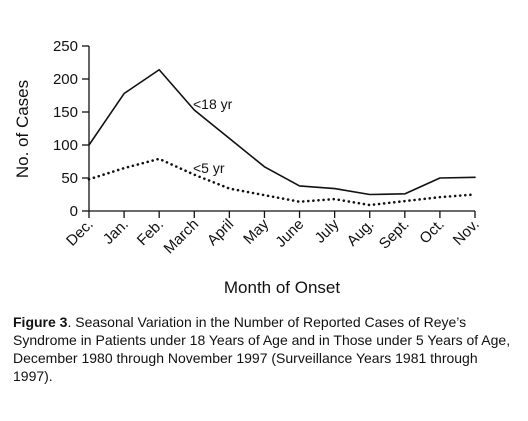 The image size is (528, 421). Describe the element at coordinates (394, 234) in the screenshot. I see `x-tick-label: Sept.` at that location.